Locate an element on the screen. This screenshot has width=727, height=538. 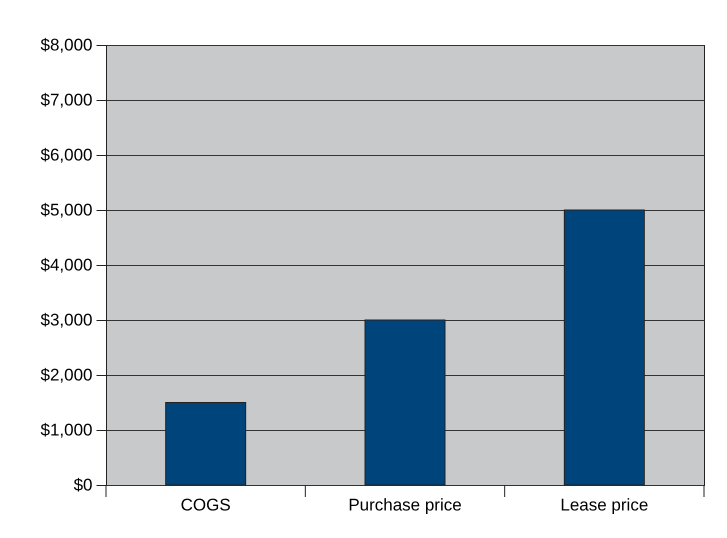
y-tick-label: $1,000 is located at coordinates (66, 430).